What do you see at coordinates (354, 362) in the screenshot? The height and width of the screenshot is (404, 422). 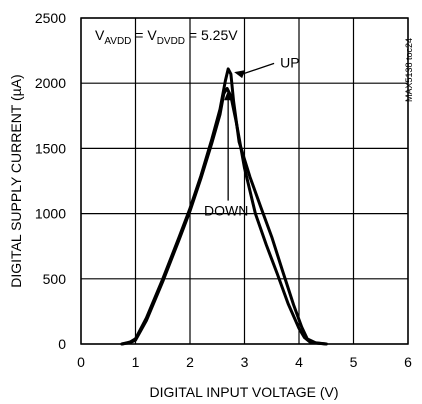 I see `x-tick-label-5: 5` at bounding box center [354, 362].